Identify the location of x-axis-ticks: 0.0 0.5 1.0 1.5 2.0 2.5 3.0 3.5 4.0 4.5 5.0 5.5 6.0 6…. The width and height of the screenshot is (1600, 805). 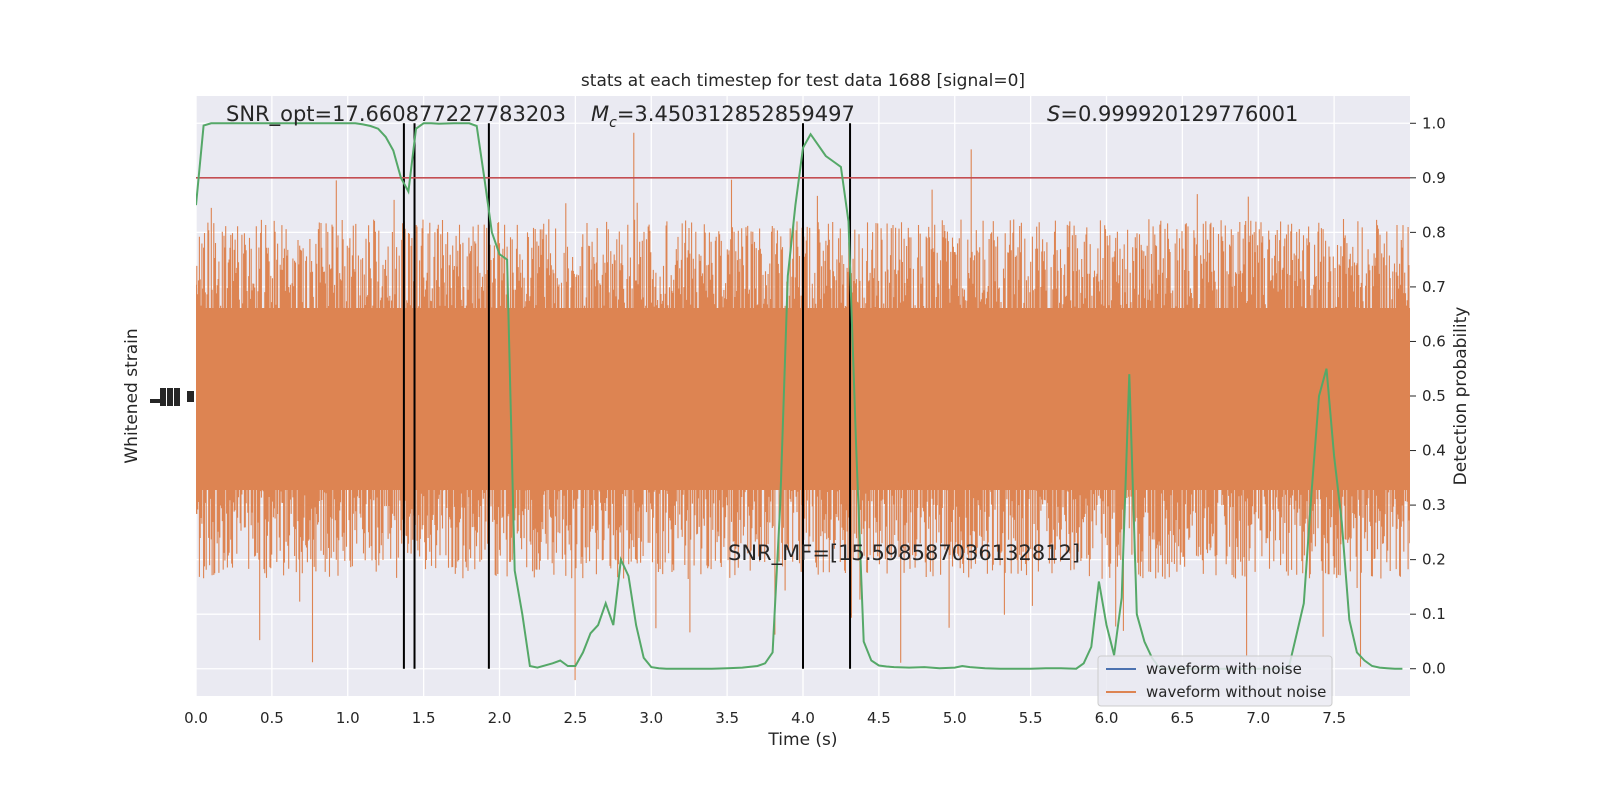
(765, 718).